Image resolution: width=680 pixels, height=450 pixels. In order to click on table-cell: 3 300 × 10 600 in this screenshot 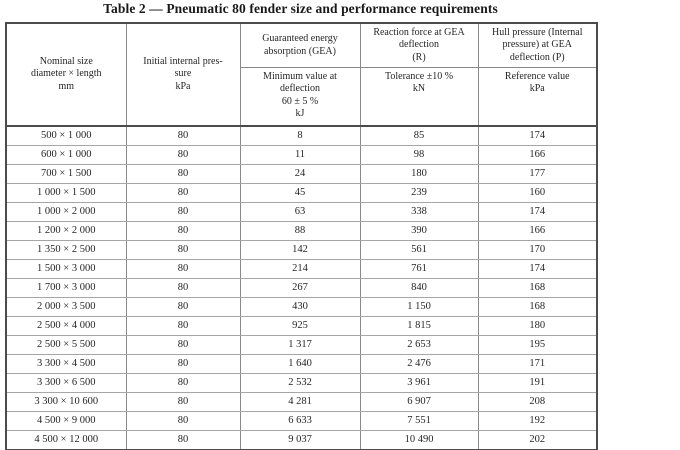, I will do `click(66, 402)`.